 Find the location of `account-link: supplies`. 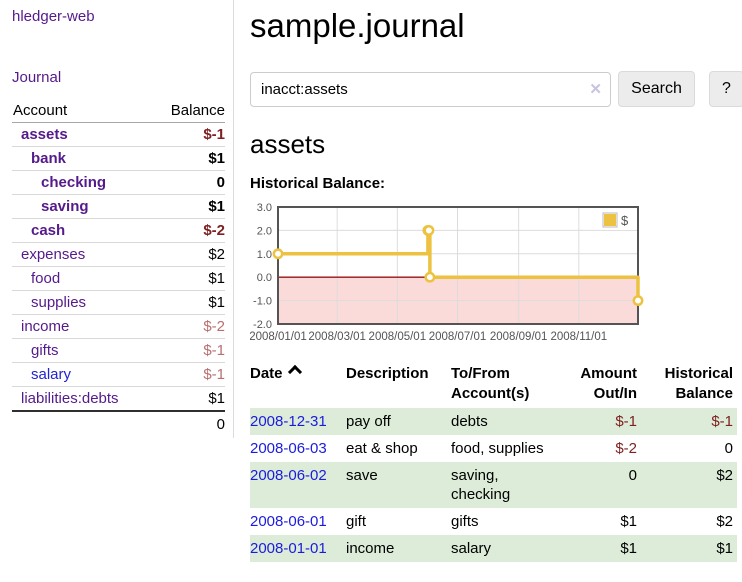

account-link: supplies is located at coordinates (59, 302).